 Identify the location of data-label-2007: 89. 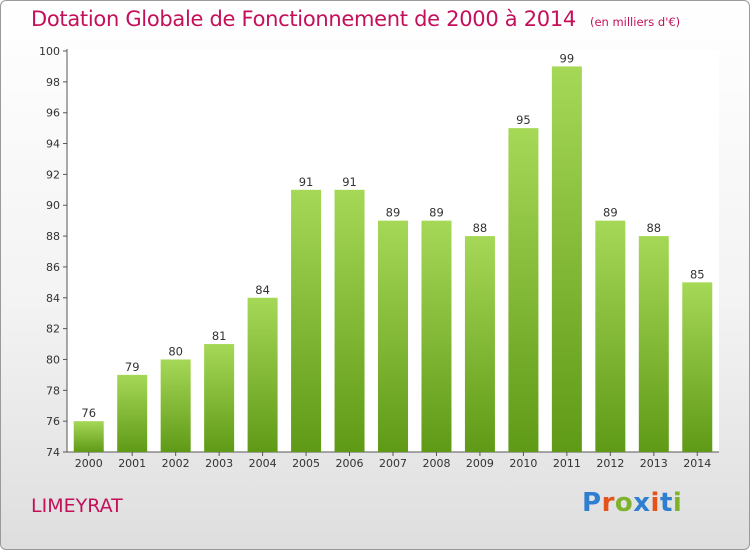
(393, 213).